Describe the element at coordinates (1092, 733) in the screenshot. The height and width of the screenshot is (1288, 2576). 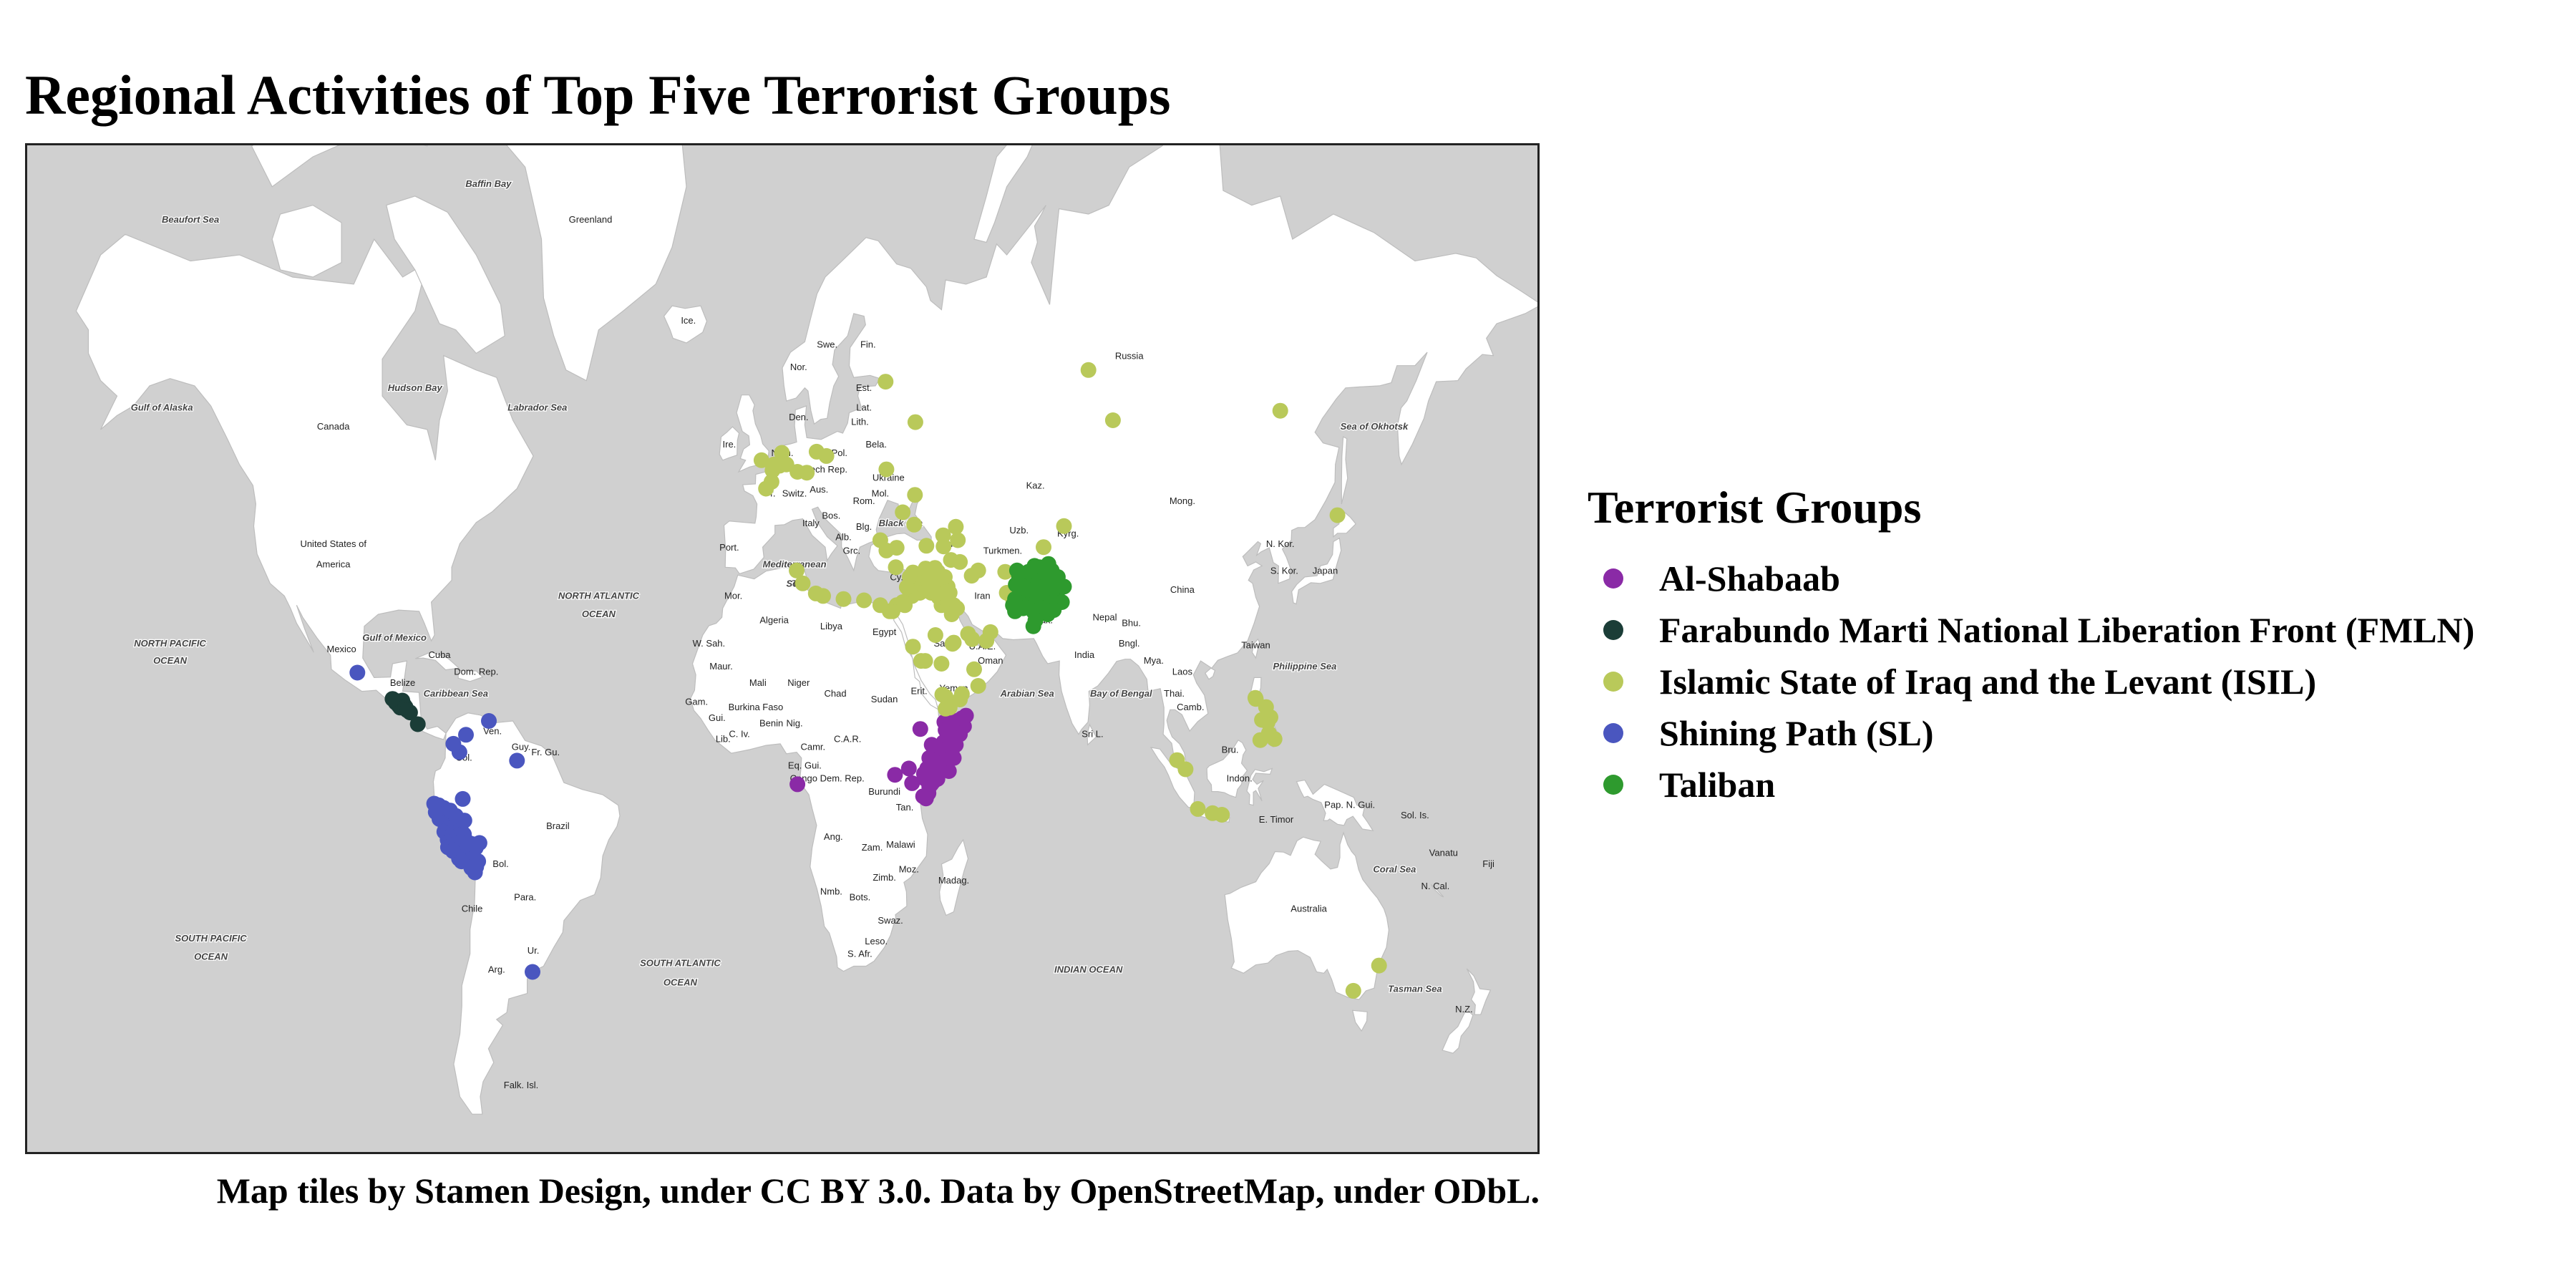
I see `place-label: Sri L.` at that location.